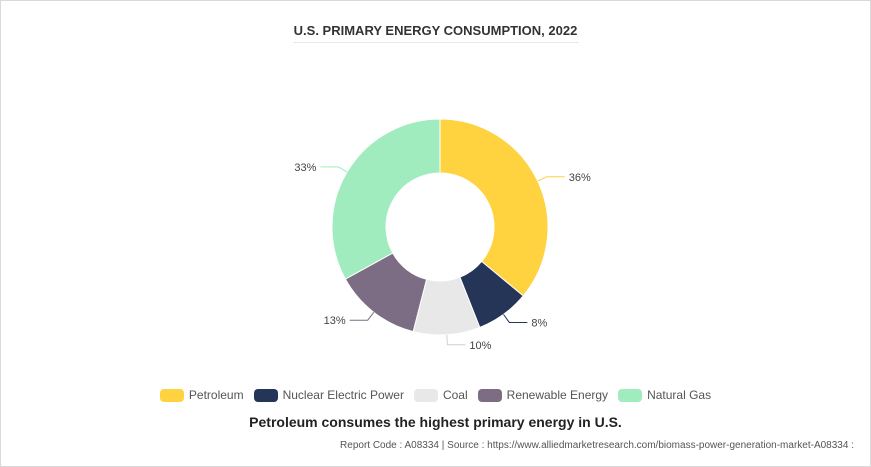 This screenshot has height=467, width=871. What do you see at coordinates (440, 395) in the screenshot?
I see `legend-item-coal: Coal` at bounding box center [440, 395].